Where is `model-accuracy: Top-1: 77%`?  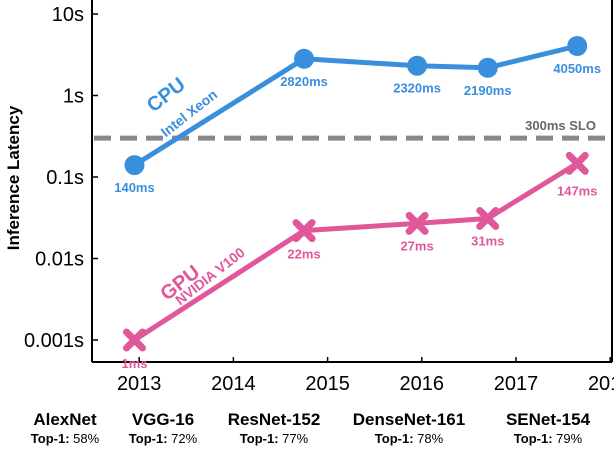 model-accuracy: Top-1: 77% is located at coordinates (274, 439).